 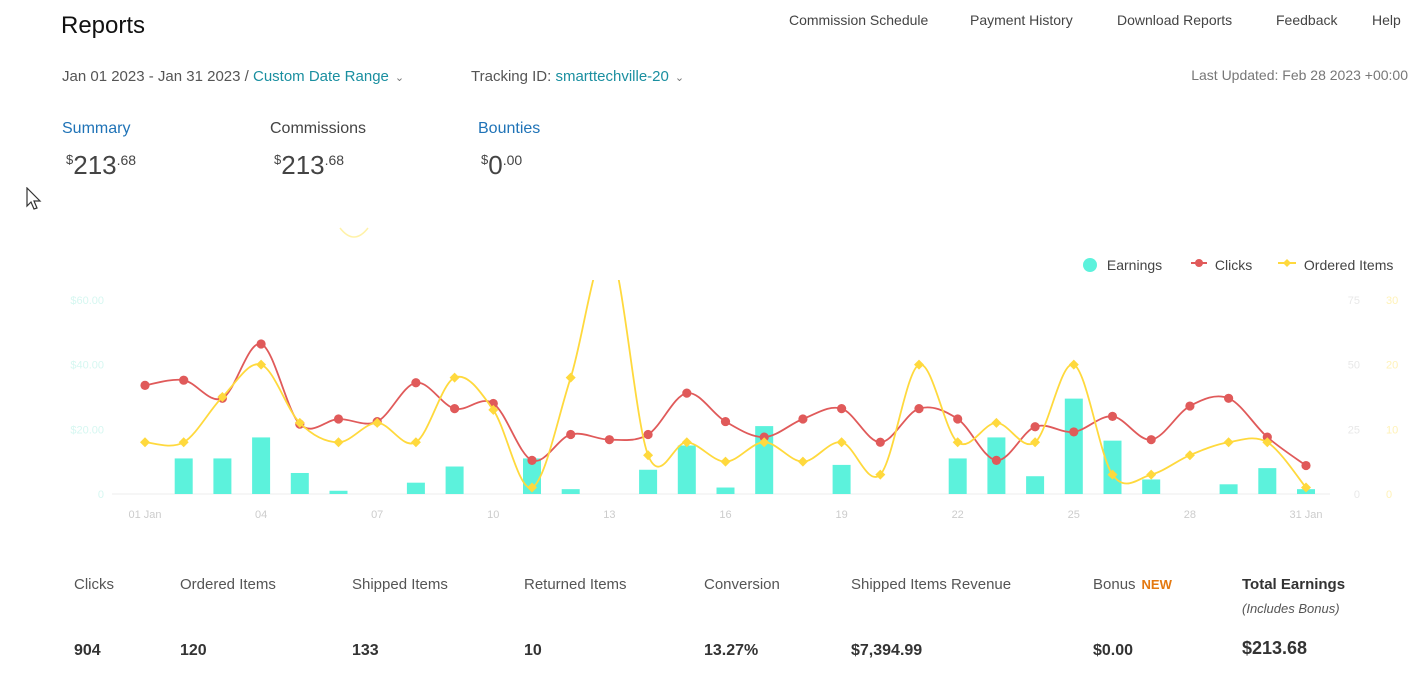 I want to click on legend-earnings-label: Earnings, so click(x=1134, y=265).